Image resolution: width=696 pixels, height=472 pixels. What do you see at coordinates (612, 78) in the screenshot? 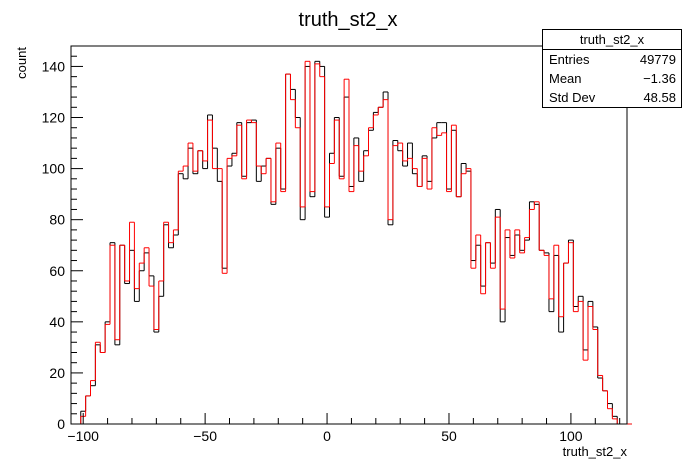
I see `stats-mean-row: Mean −1.36` at bounding box center [612, 78].